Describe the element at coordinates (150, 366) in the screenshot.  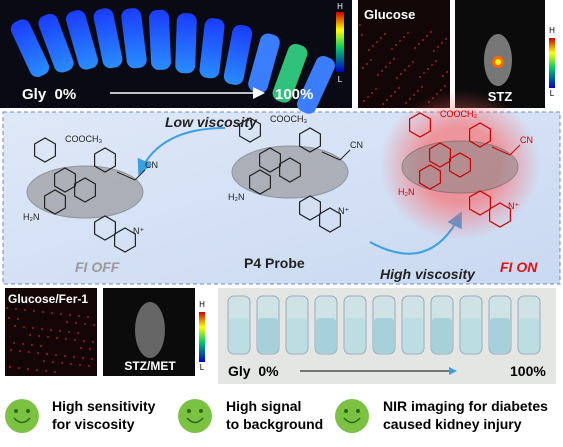
I see `image-label: STZ/MET` at that location.